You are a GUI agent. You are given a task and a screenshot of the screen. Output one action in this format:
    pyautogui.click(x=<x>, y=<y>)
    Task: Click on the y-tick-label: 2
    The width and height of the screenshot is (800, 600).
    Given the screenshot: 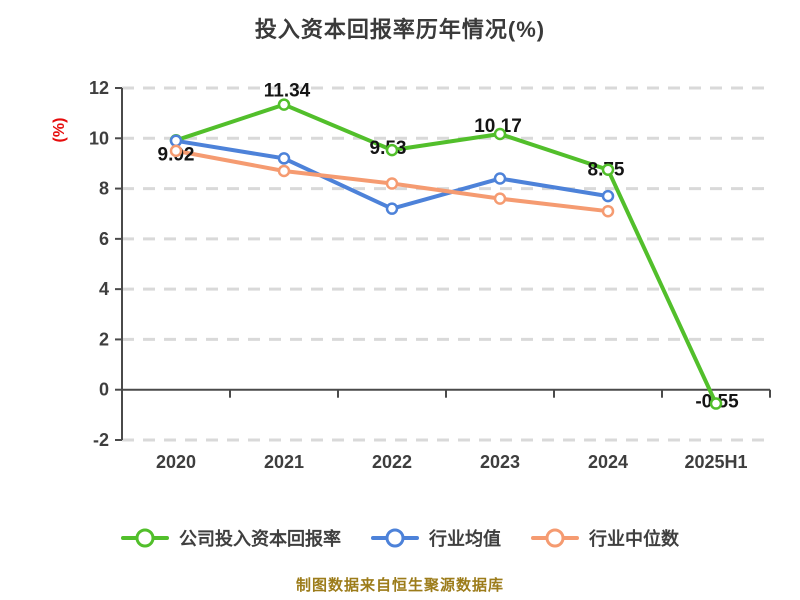 What is the action you would take?
    pyautogui.click(x=104, y=339)
    